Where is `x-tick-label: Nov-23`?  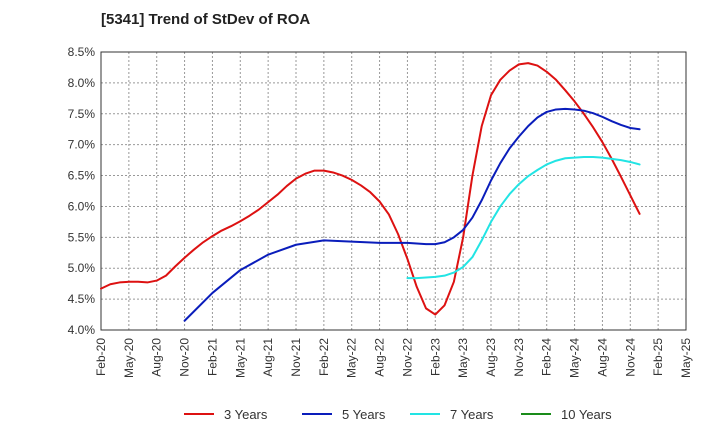
x-tick-label: Nov-23 is located at coordinates (519, 357).